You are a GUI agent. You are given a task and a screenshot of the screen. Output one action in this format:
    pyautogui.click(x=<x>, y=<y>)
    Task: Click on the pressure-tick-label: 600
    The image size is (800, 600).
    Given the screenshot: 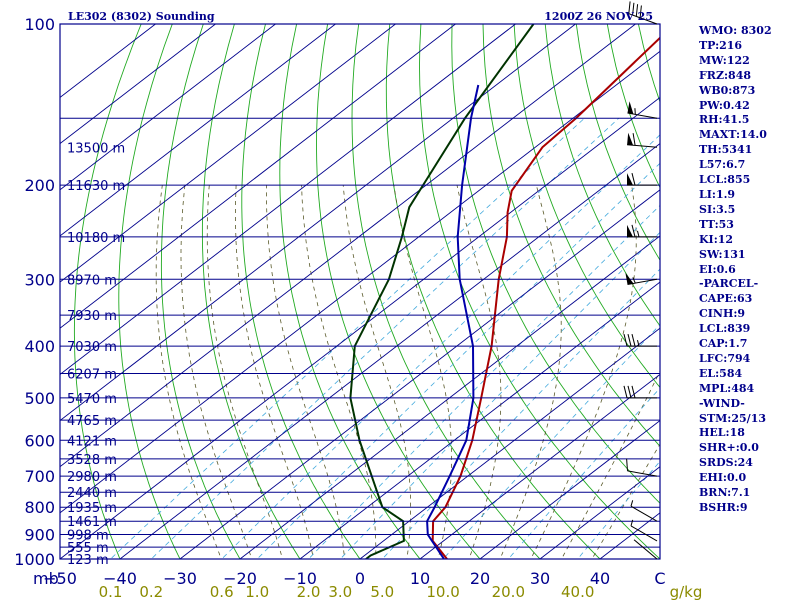 What is the action you would take?
    pyautogui.click(x=39, y=440)
    